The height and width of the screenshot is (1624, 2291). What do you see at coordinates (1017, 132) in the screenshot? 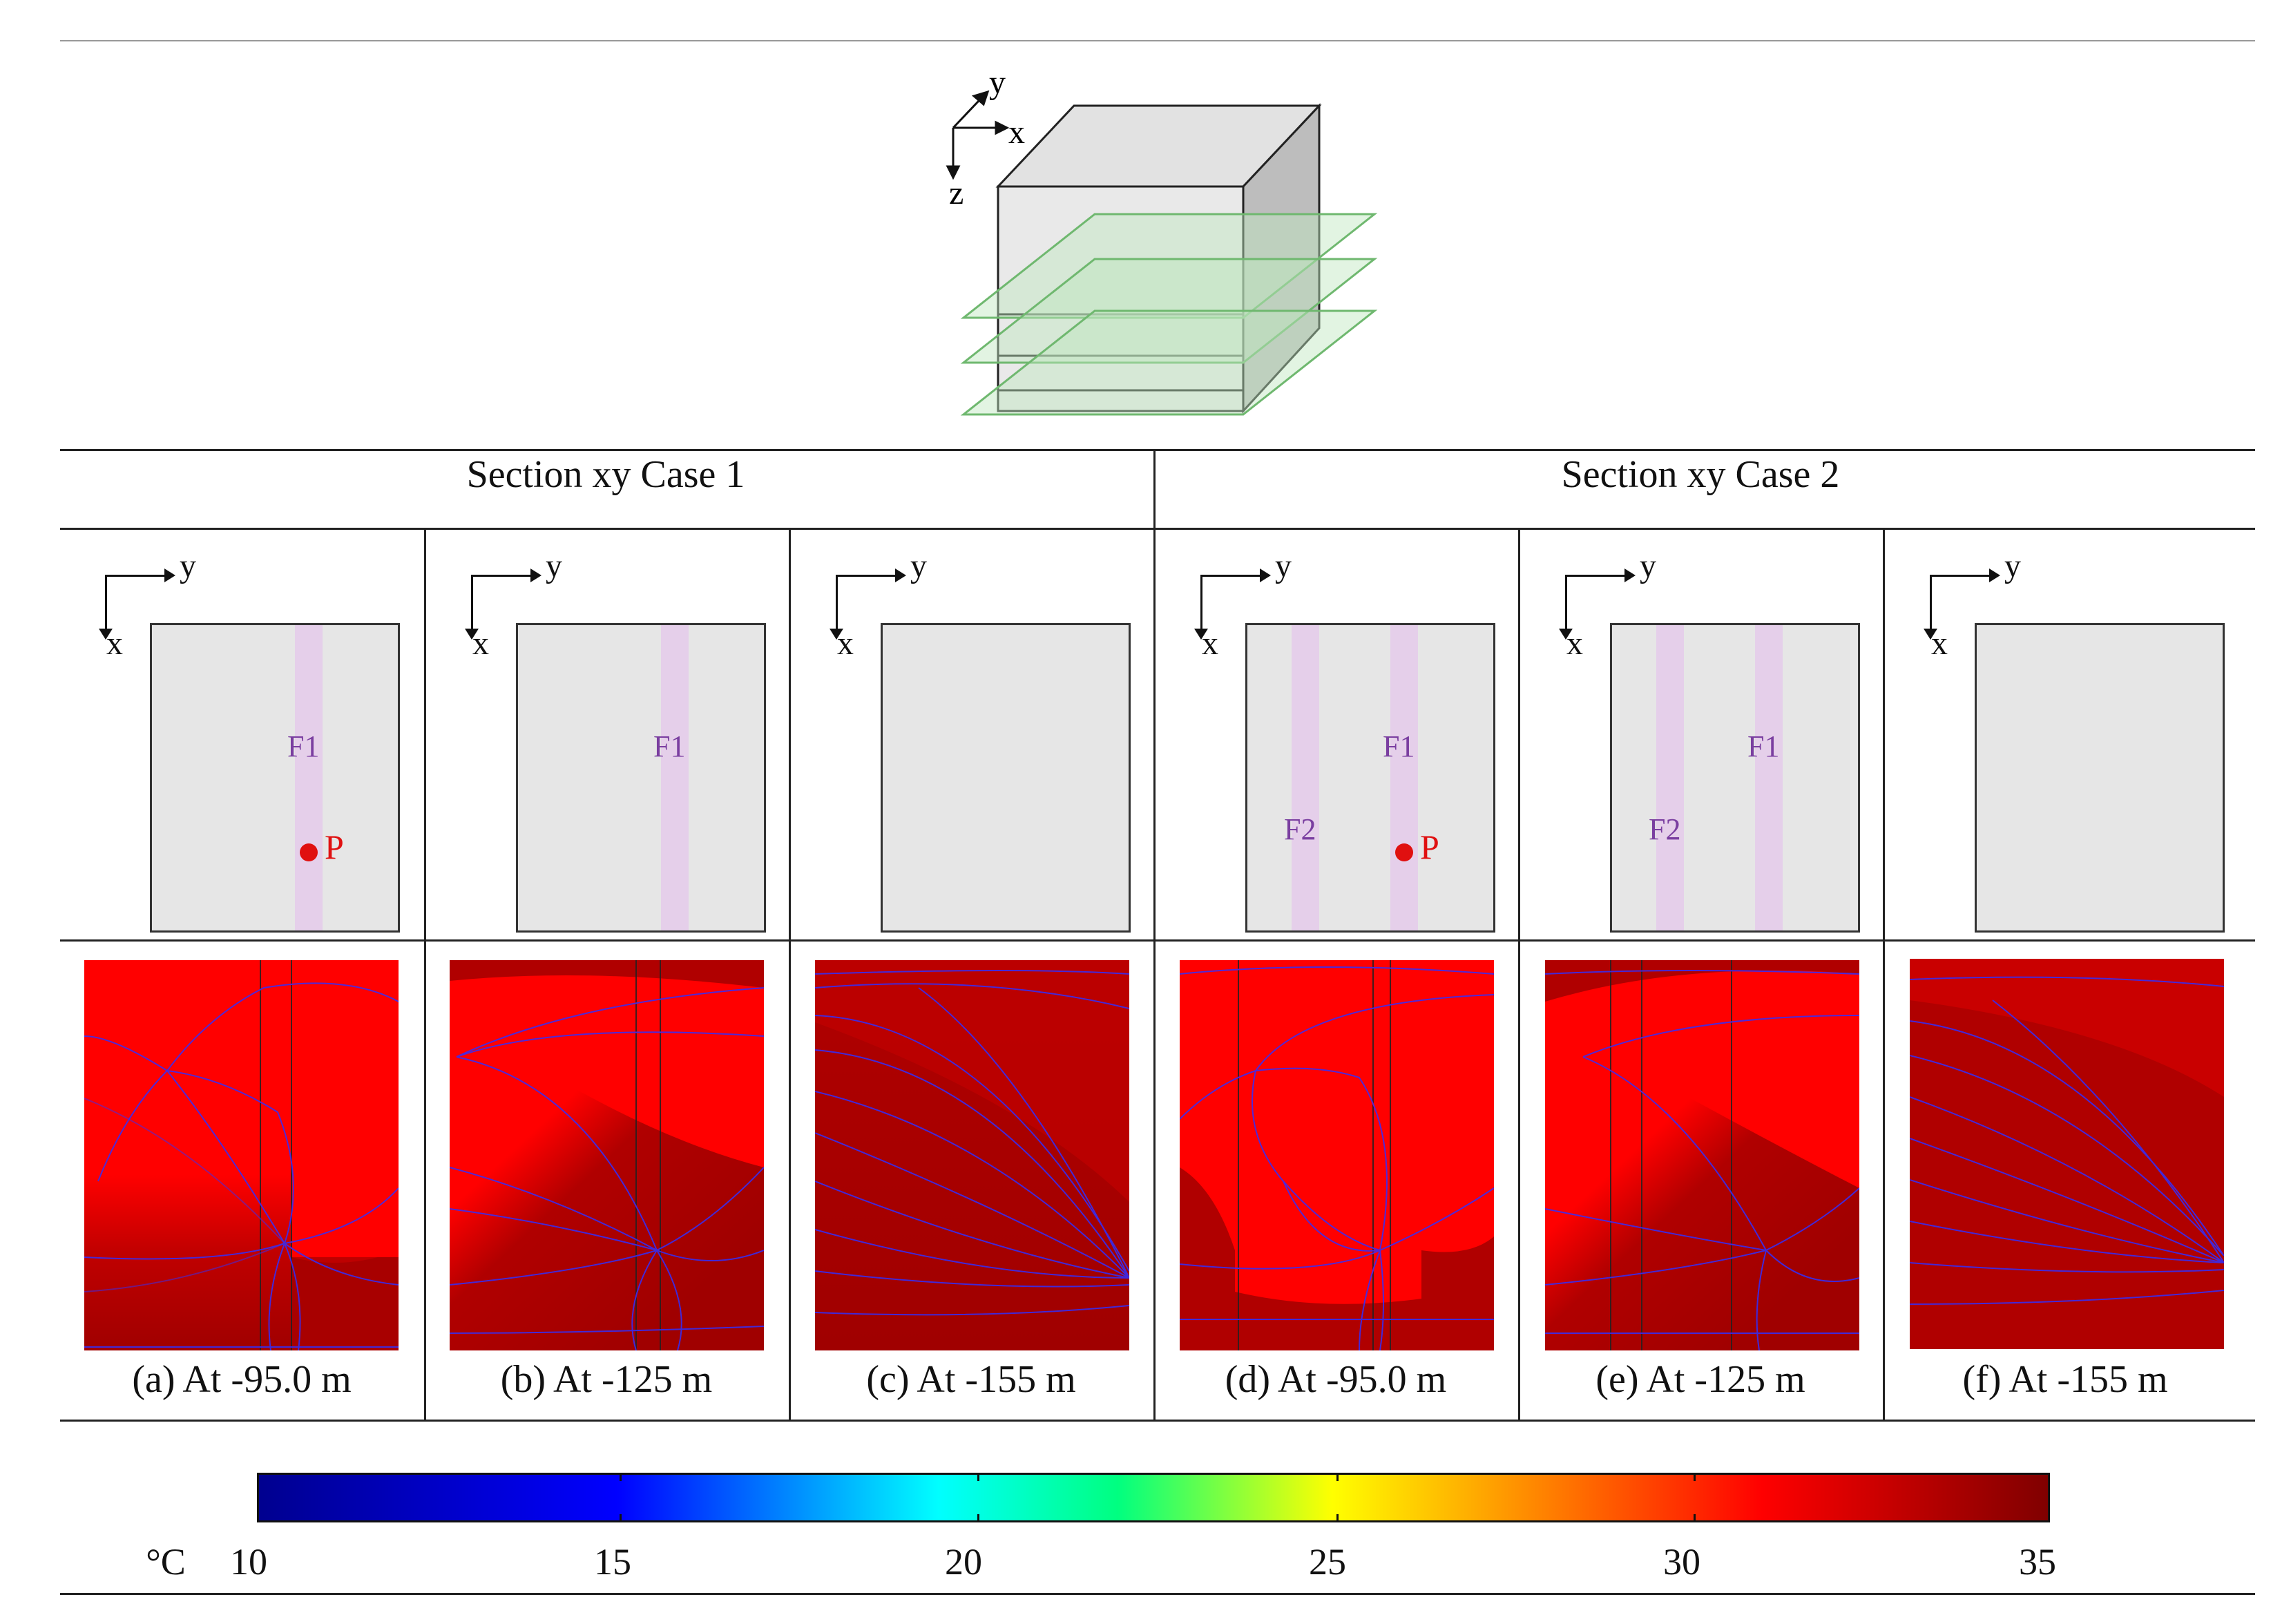
I see `diagram-axis-x: x` at bounding box center [1017, 132].